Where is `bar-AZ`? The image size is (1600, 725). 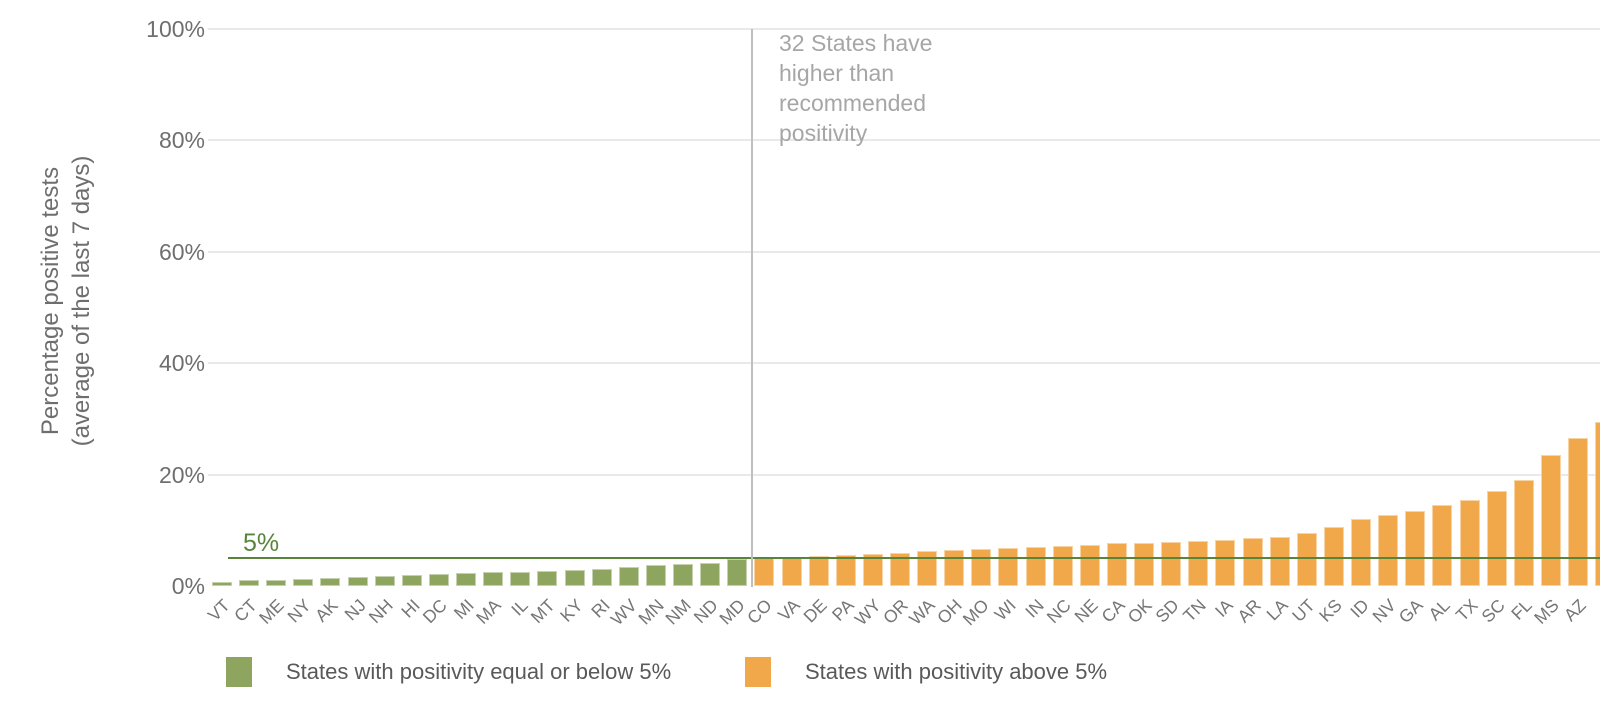
bar-AZ is located at coordinates (1578, 512).